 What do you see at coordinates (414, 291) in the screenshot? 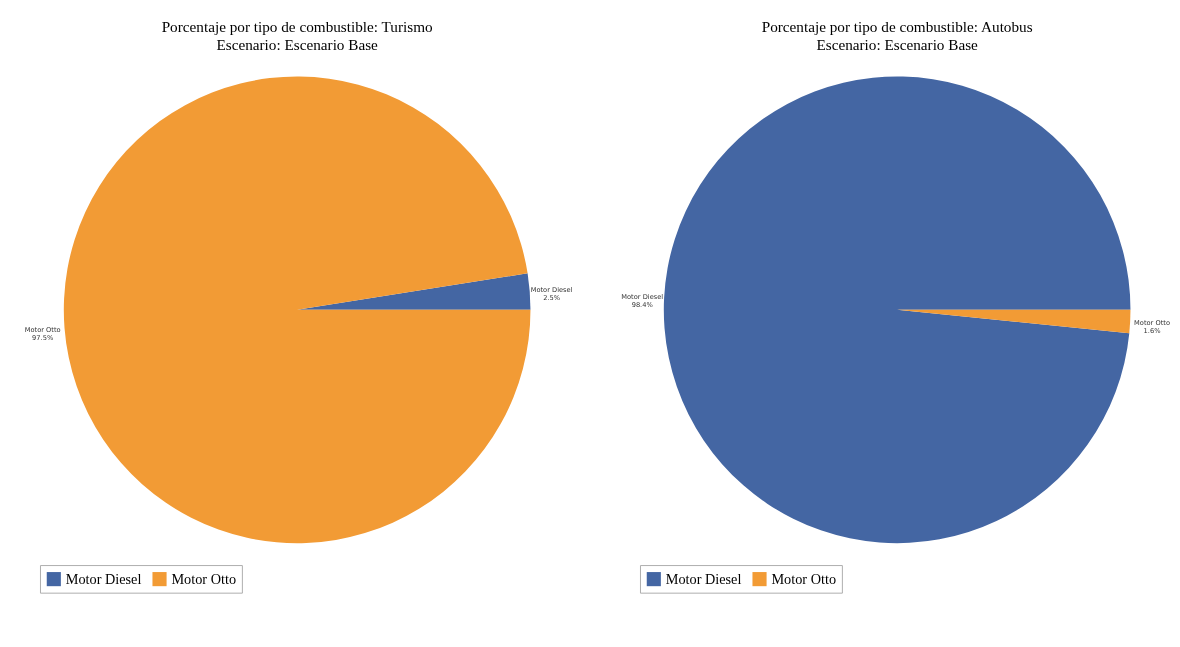
I see `pie-slice` at bounding box center [414, 291].